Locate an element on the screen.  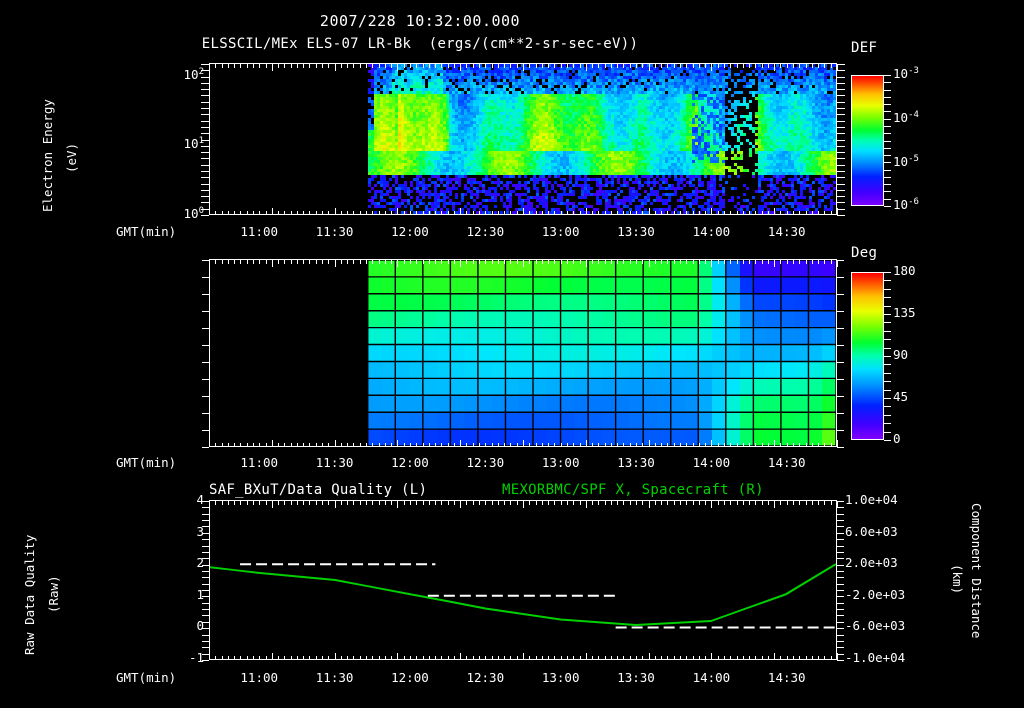
bottom-ylabel-right-line1: Component Distance is located at coordinates (976, 571).